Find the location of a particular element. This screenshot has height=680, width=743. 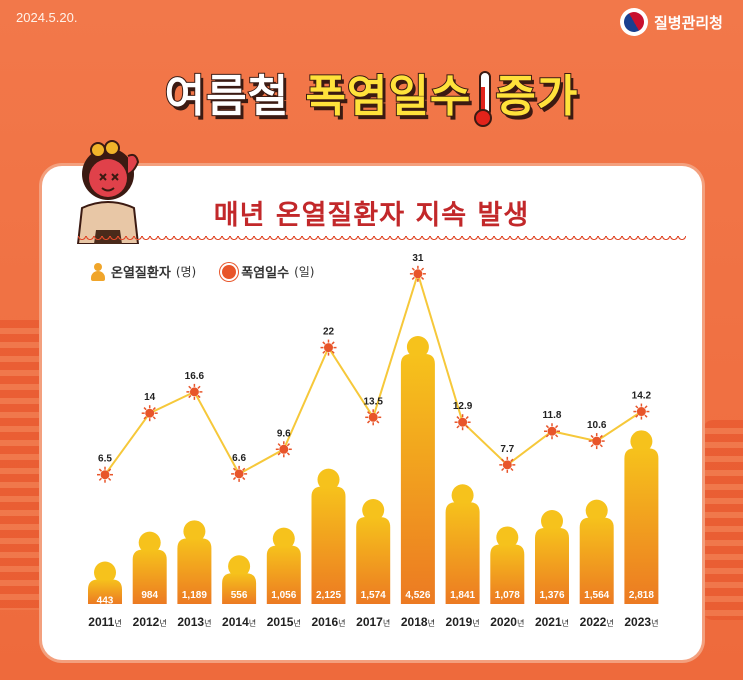

bar-value-label-2011: 443 is located at coordinates (105, 601).